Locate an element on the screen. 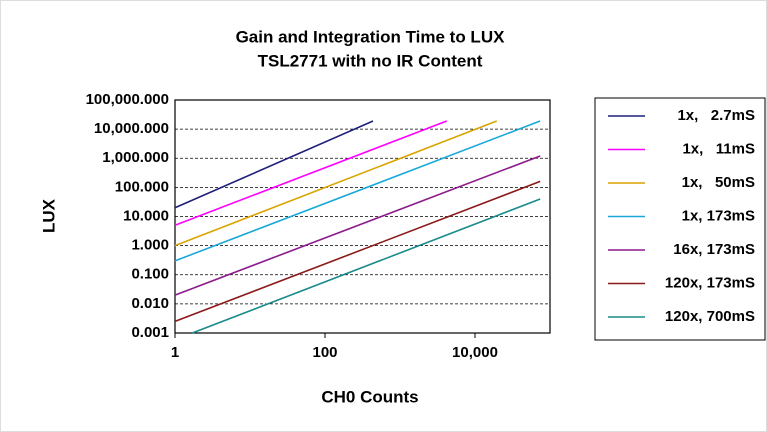  legend-label: 16x, 173mS is located at coordinates (714, 249).